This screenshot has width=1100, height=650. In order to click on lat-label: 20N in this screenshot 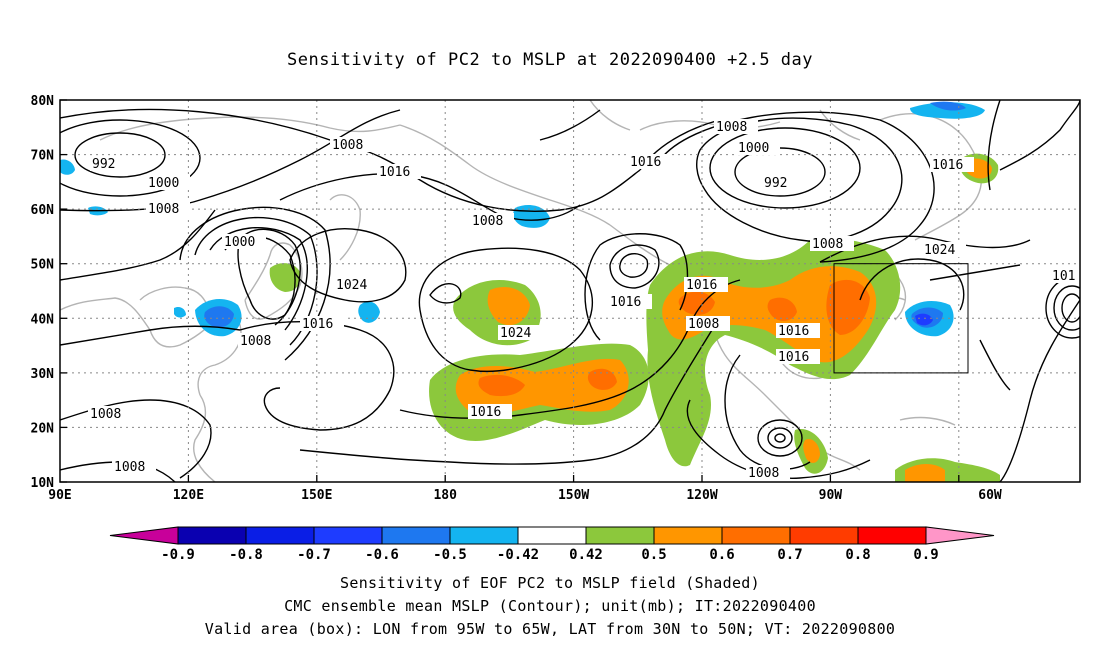, I will do `click(43, 428)`.